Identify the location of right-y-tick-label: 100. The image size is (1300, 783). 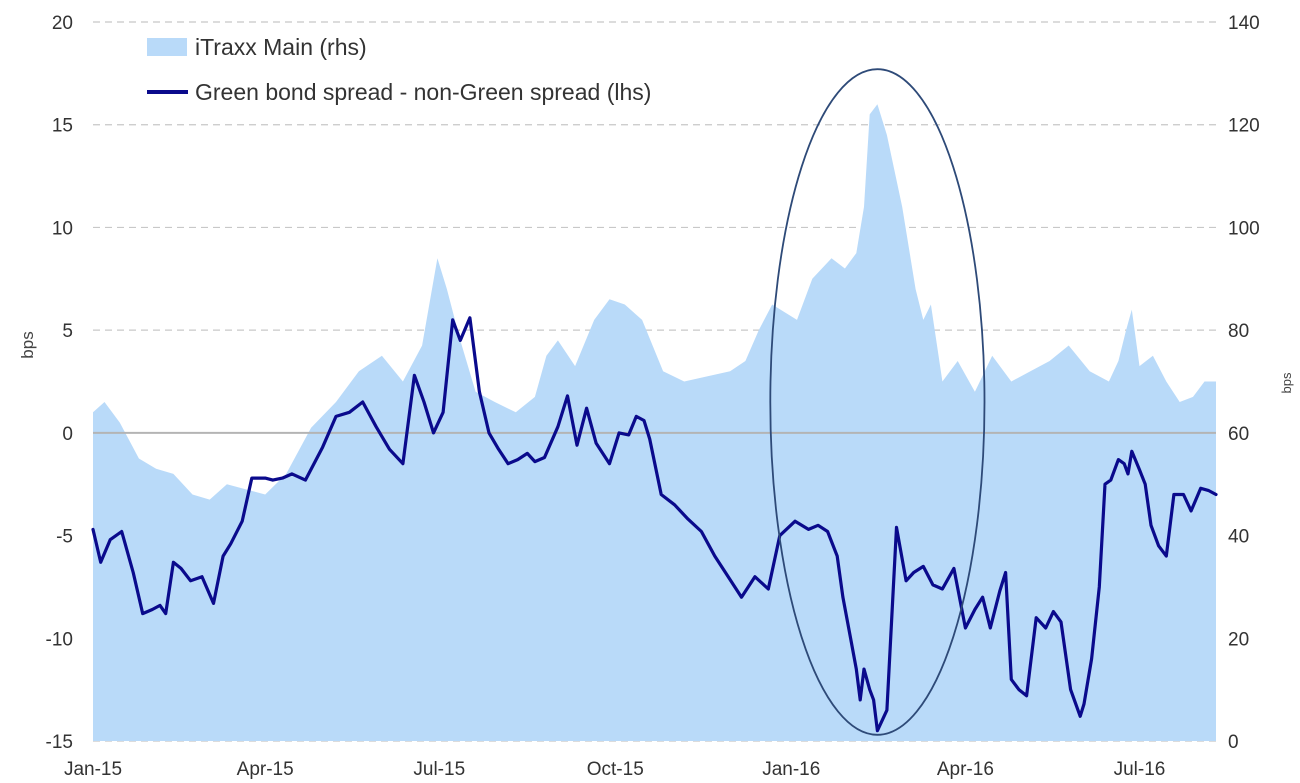
(1244, 228).